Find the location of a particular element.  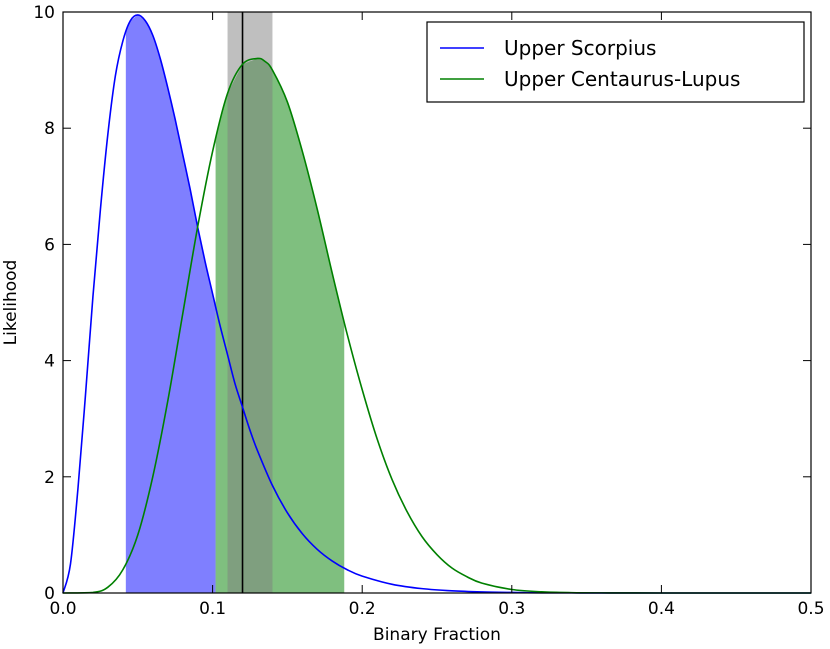

x-tick-label: 0.0 is located at coordinates (62, 609).